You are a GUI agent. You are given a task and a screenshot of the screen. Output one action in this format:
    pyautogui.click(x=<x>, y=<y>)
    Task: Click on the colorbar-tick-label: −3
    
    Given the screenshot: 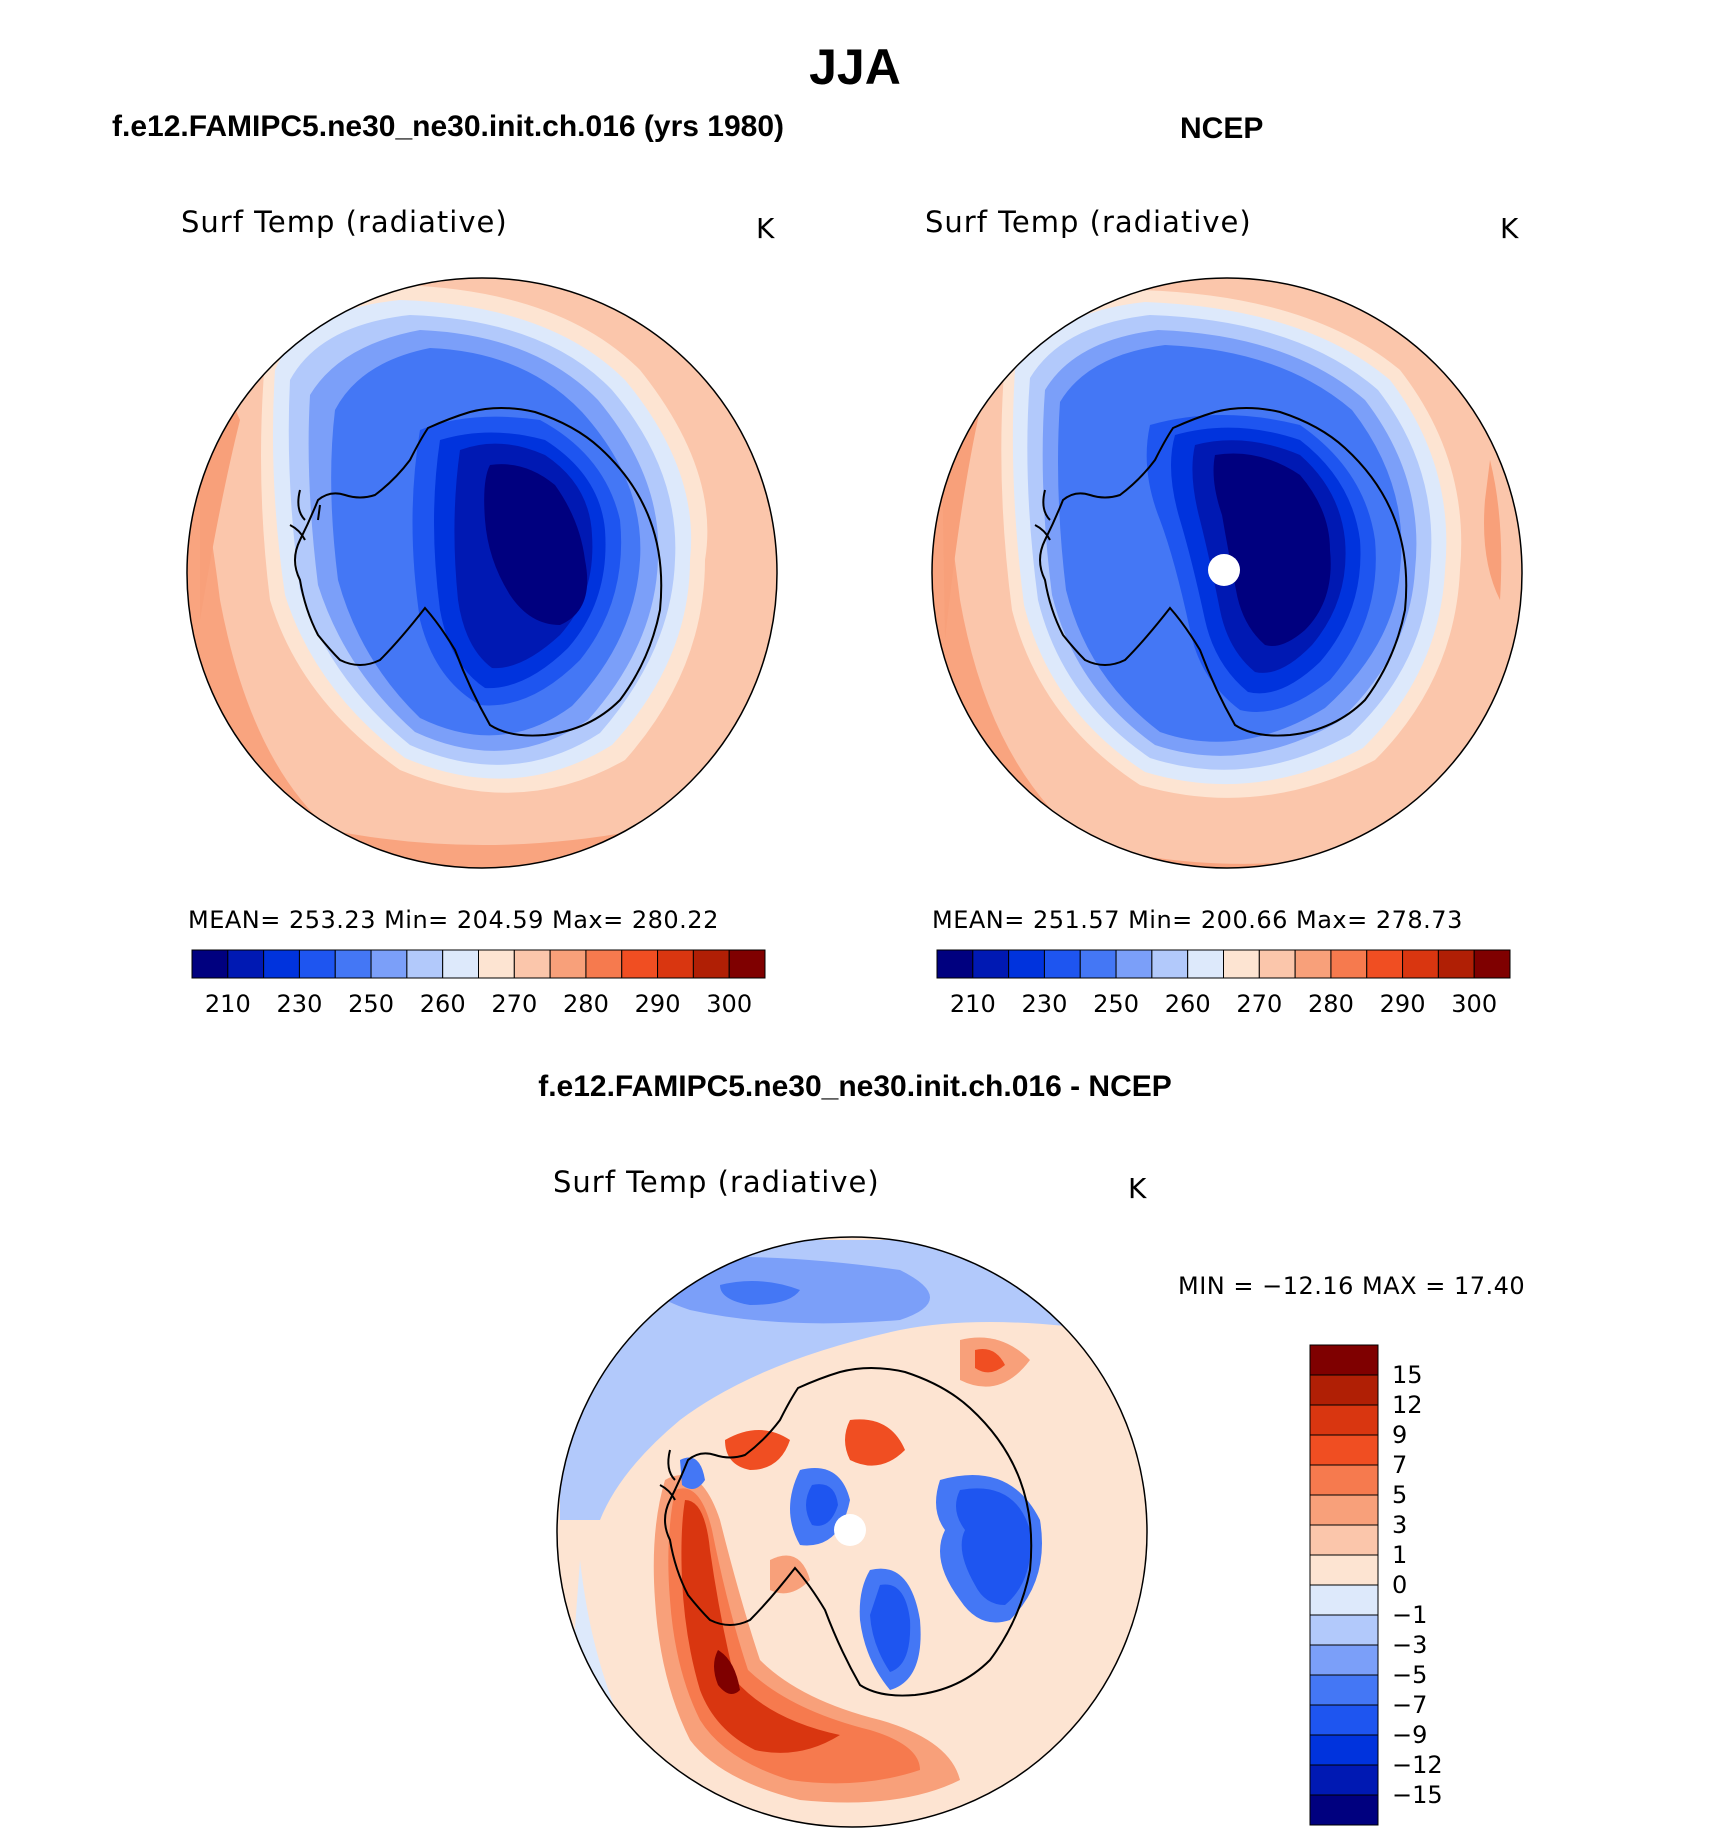 What is the action you would take?
    pyautogui.click(x=1410, y=1645)
    